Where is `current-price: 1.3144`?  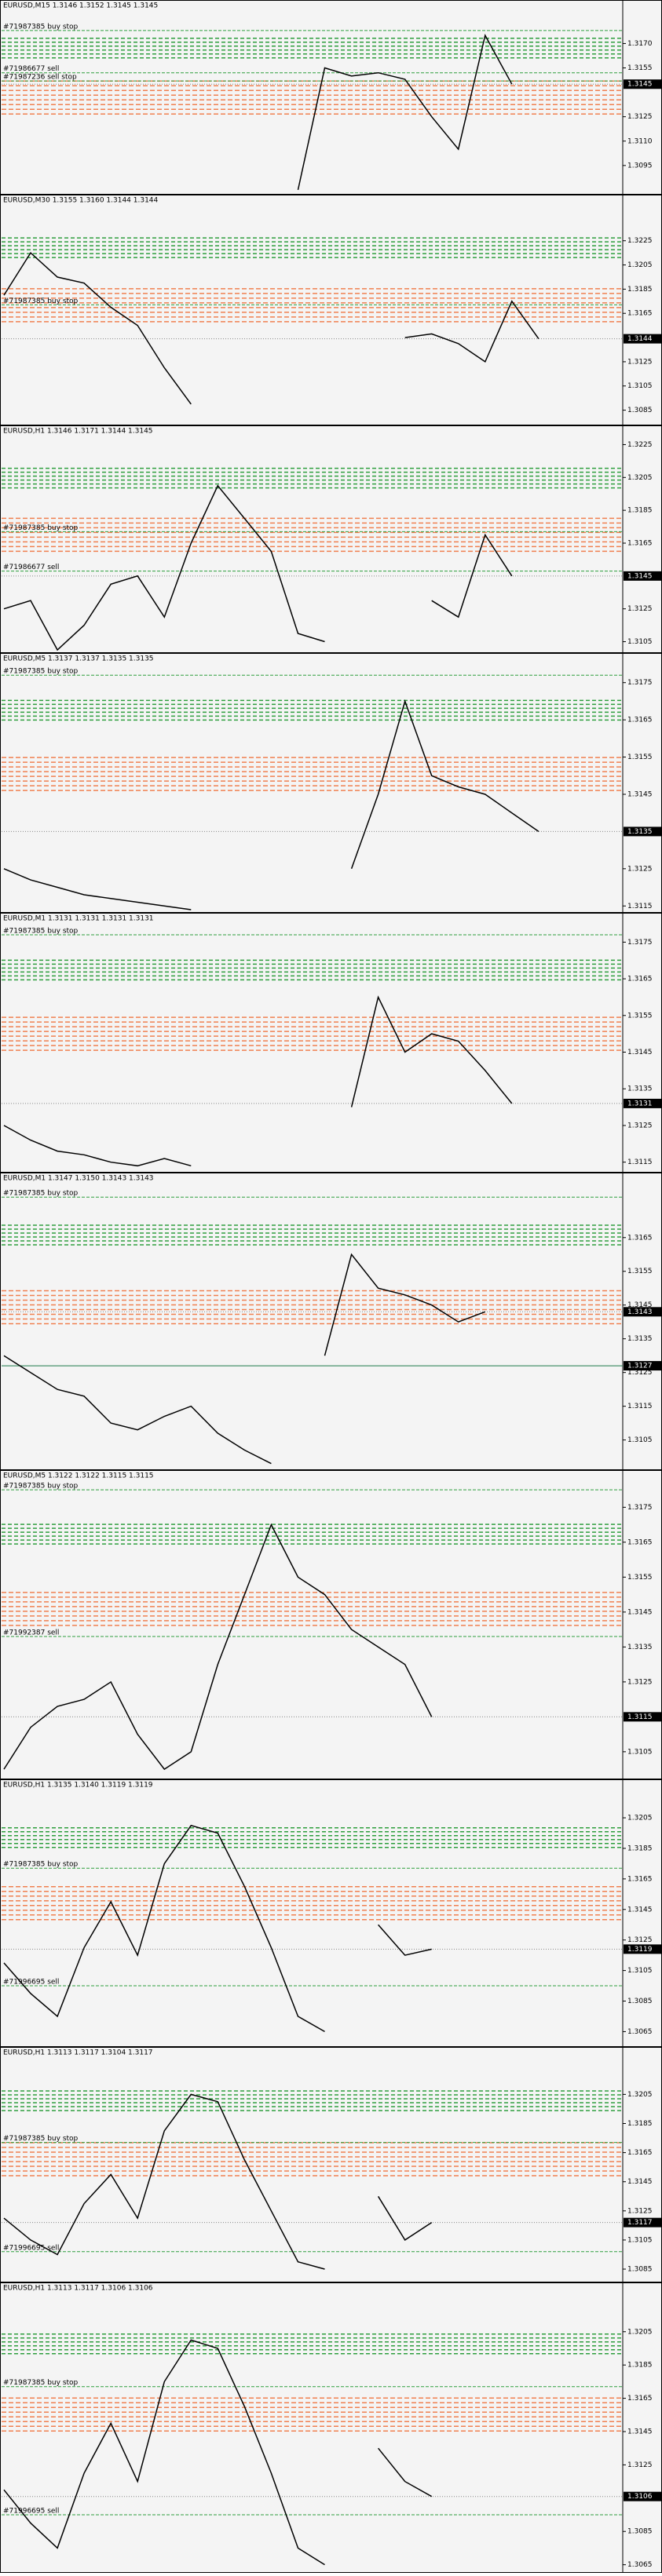
current-price: 1.3144 is located at coordinates (640, 339).